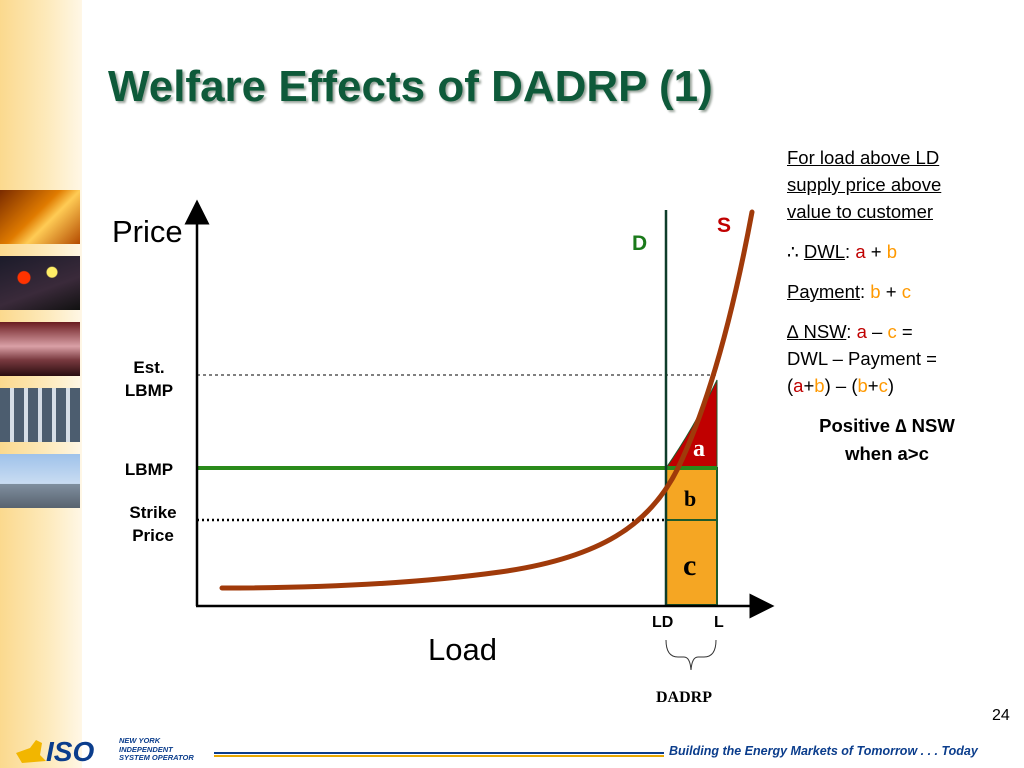  I want to click on control-room-photo, so click(40, 415).